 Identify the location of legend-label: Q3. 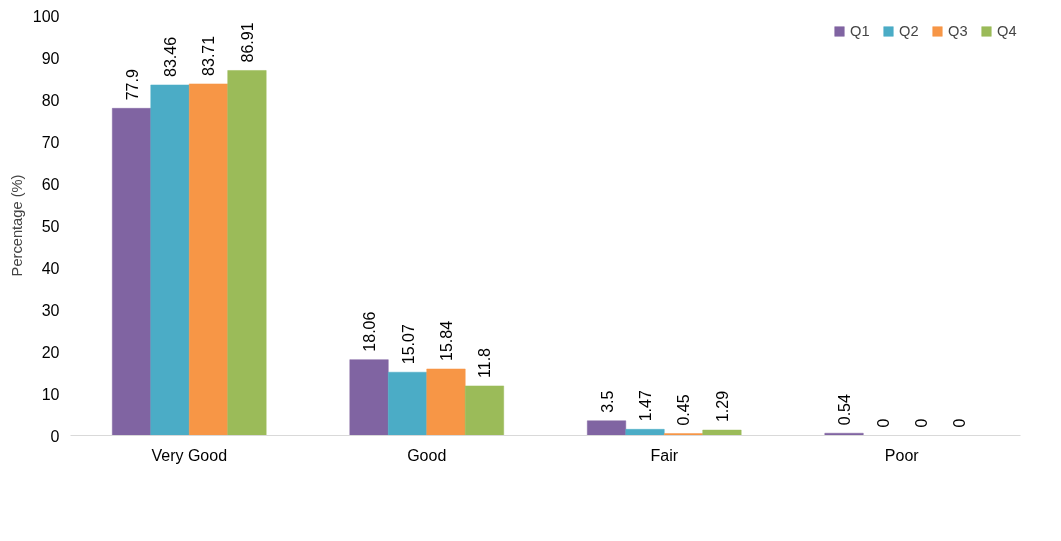
(958, 31).